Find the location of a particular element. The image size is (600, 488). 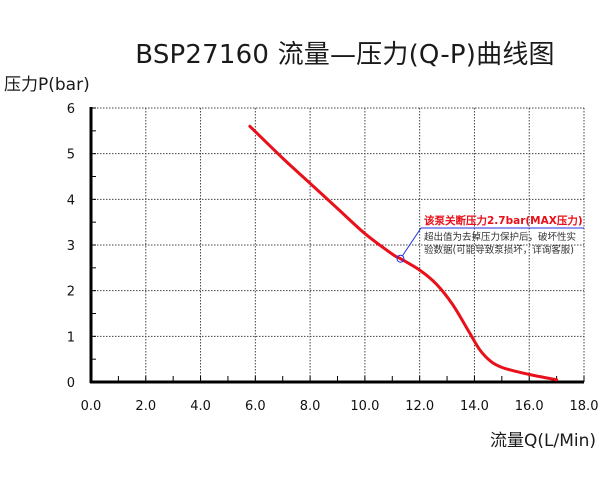

y-tick-label: 4 is located at coordinates (71, 200).